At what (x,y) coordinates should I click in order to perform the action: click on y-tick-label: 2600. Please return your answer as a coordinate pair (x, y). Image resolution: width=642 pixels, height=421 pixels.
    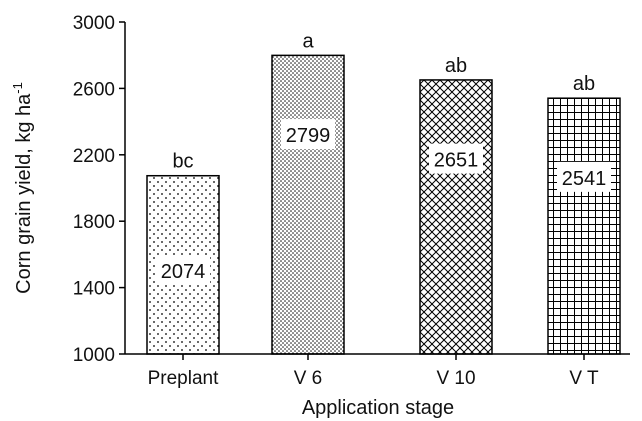
    Looking at the image, I should click on (94, 89).